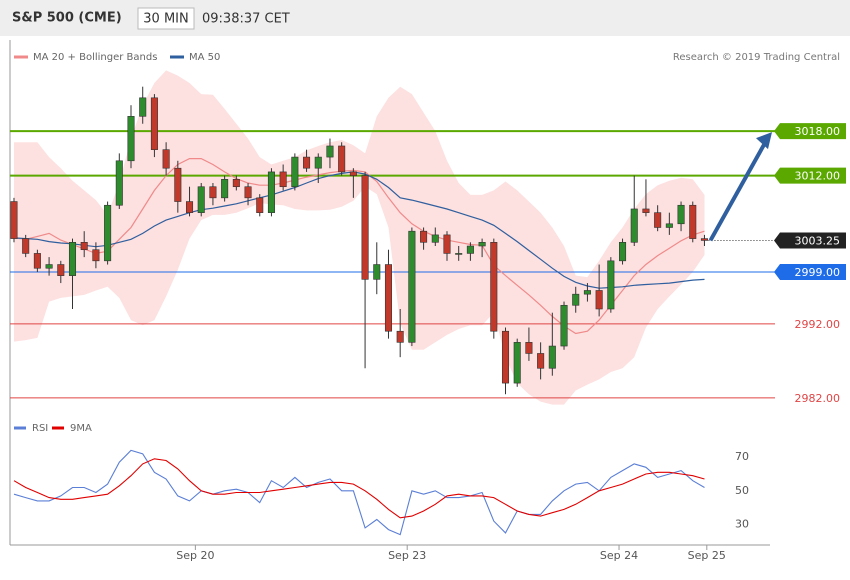 This screenshot has width=850, height=580. Describe the element at coordinates (246, 19) in the screenshot. I see `time: 09:38:37 CET` at that location.